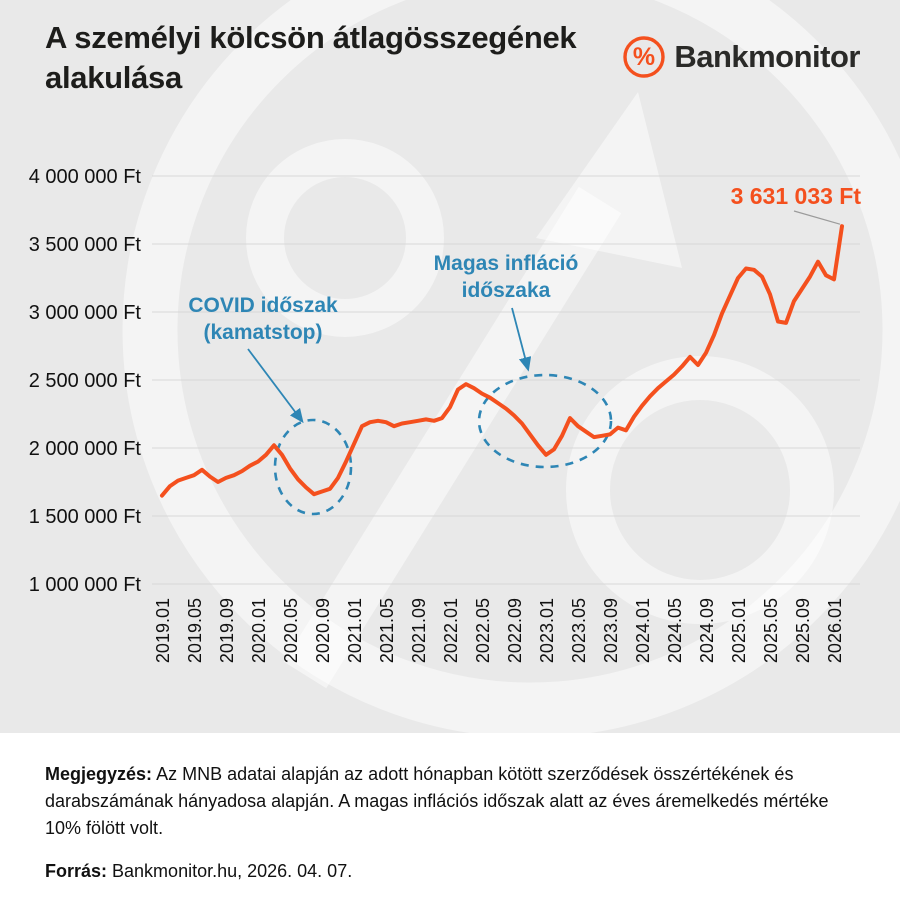 This screenshot has height=900, width=900. I want to click on y-tick-label: 2 500 000 Ft, so click(85, 381).